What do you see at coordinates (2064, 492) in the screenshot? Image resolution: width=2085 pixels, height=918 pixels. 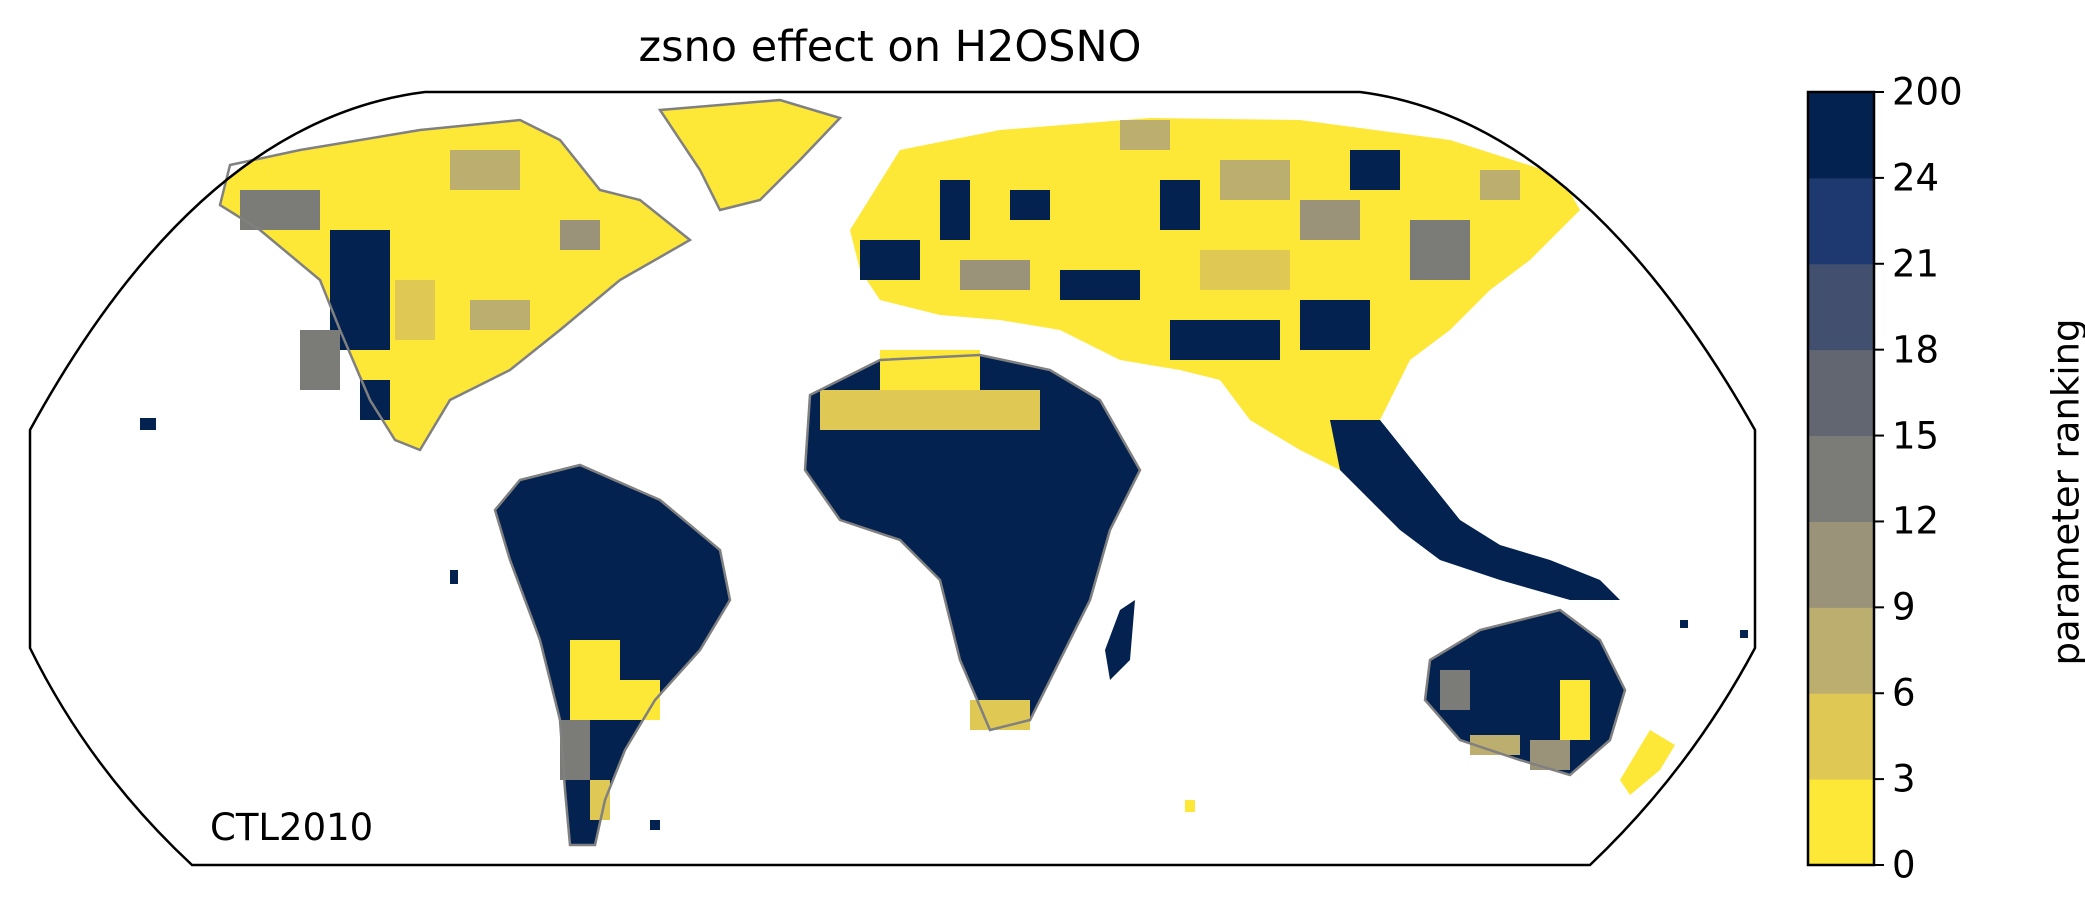 I see `colorbar-label: parameter ranking` at bounding box center [2064, 492].